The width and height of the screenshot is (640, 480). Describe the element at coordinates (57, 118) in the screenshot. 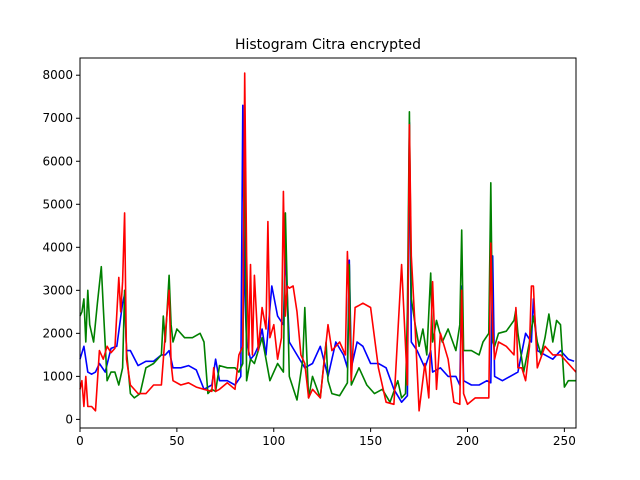

I see `y-tick-label: 7000` at that location.